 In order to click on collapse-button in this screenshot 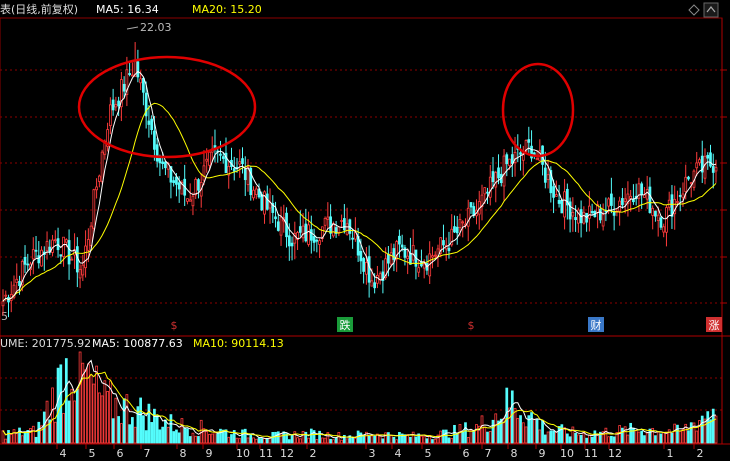, I will do `click(711, 10)`.